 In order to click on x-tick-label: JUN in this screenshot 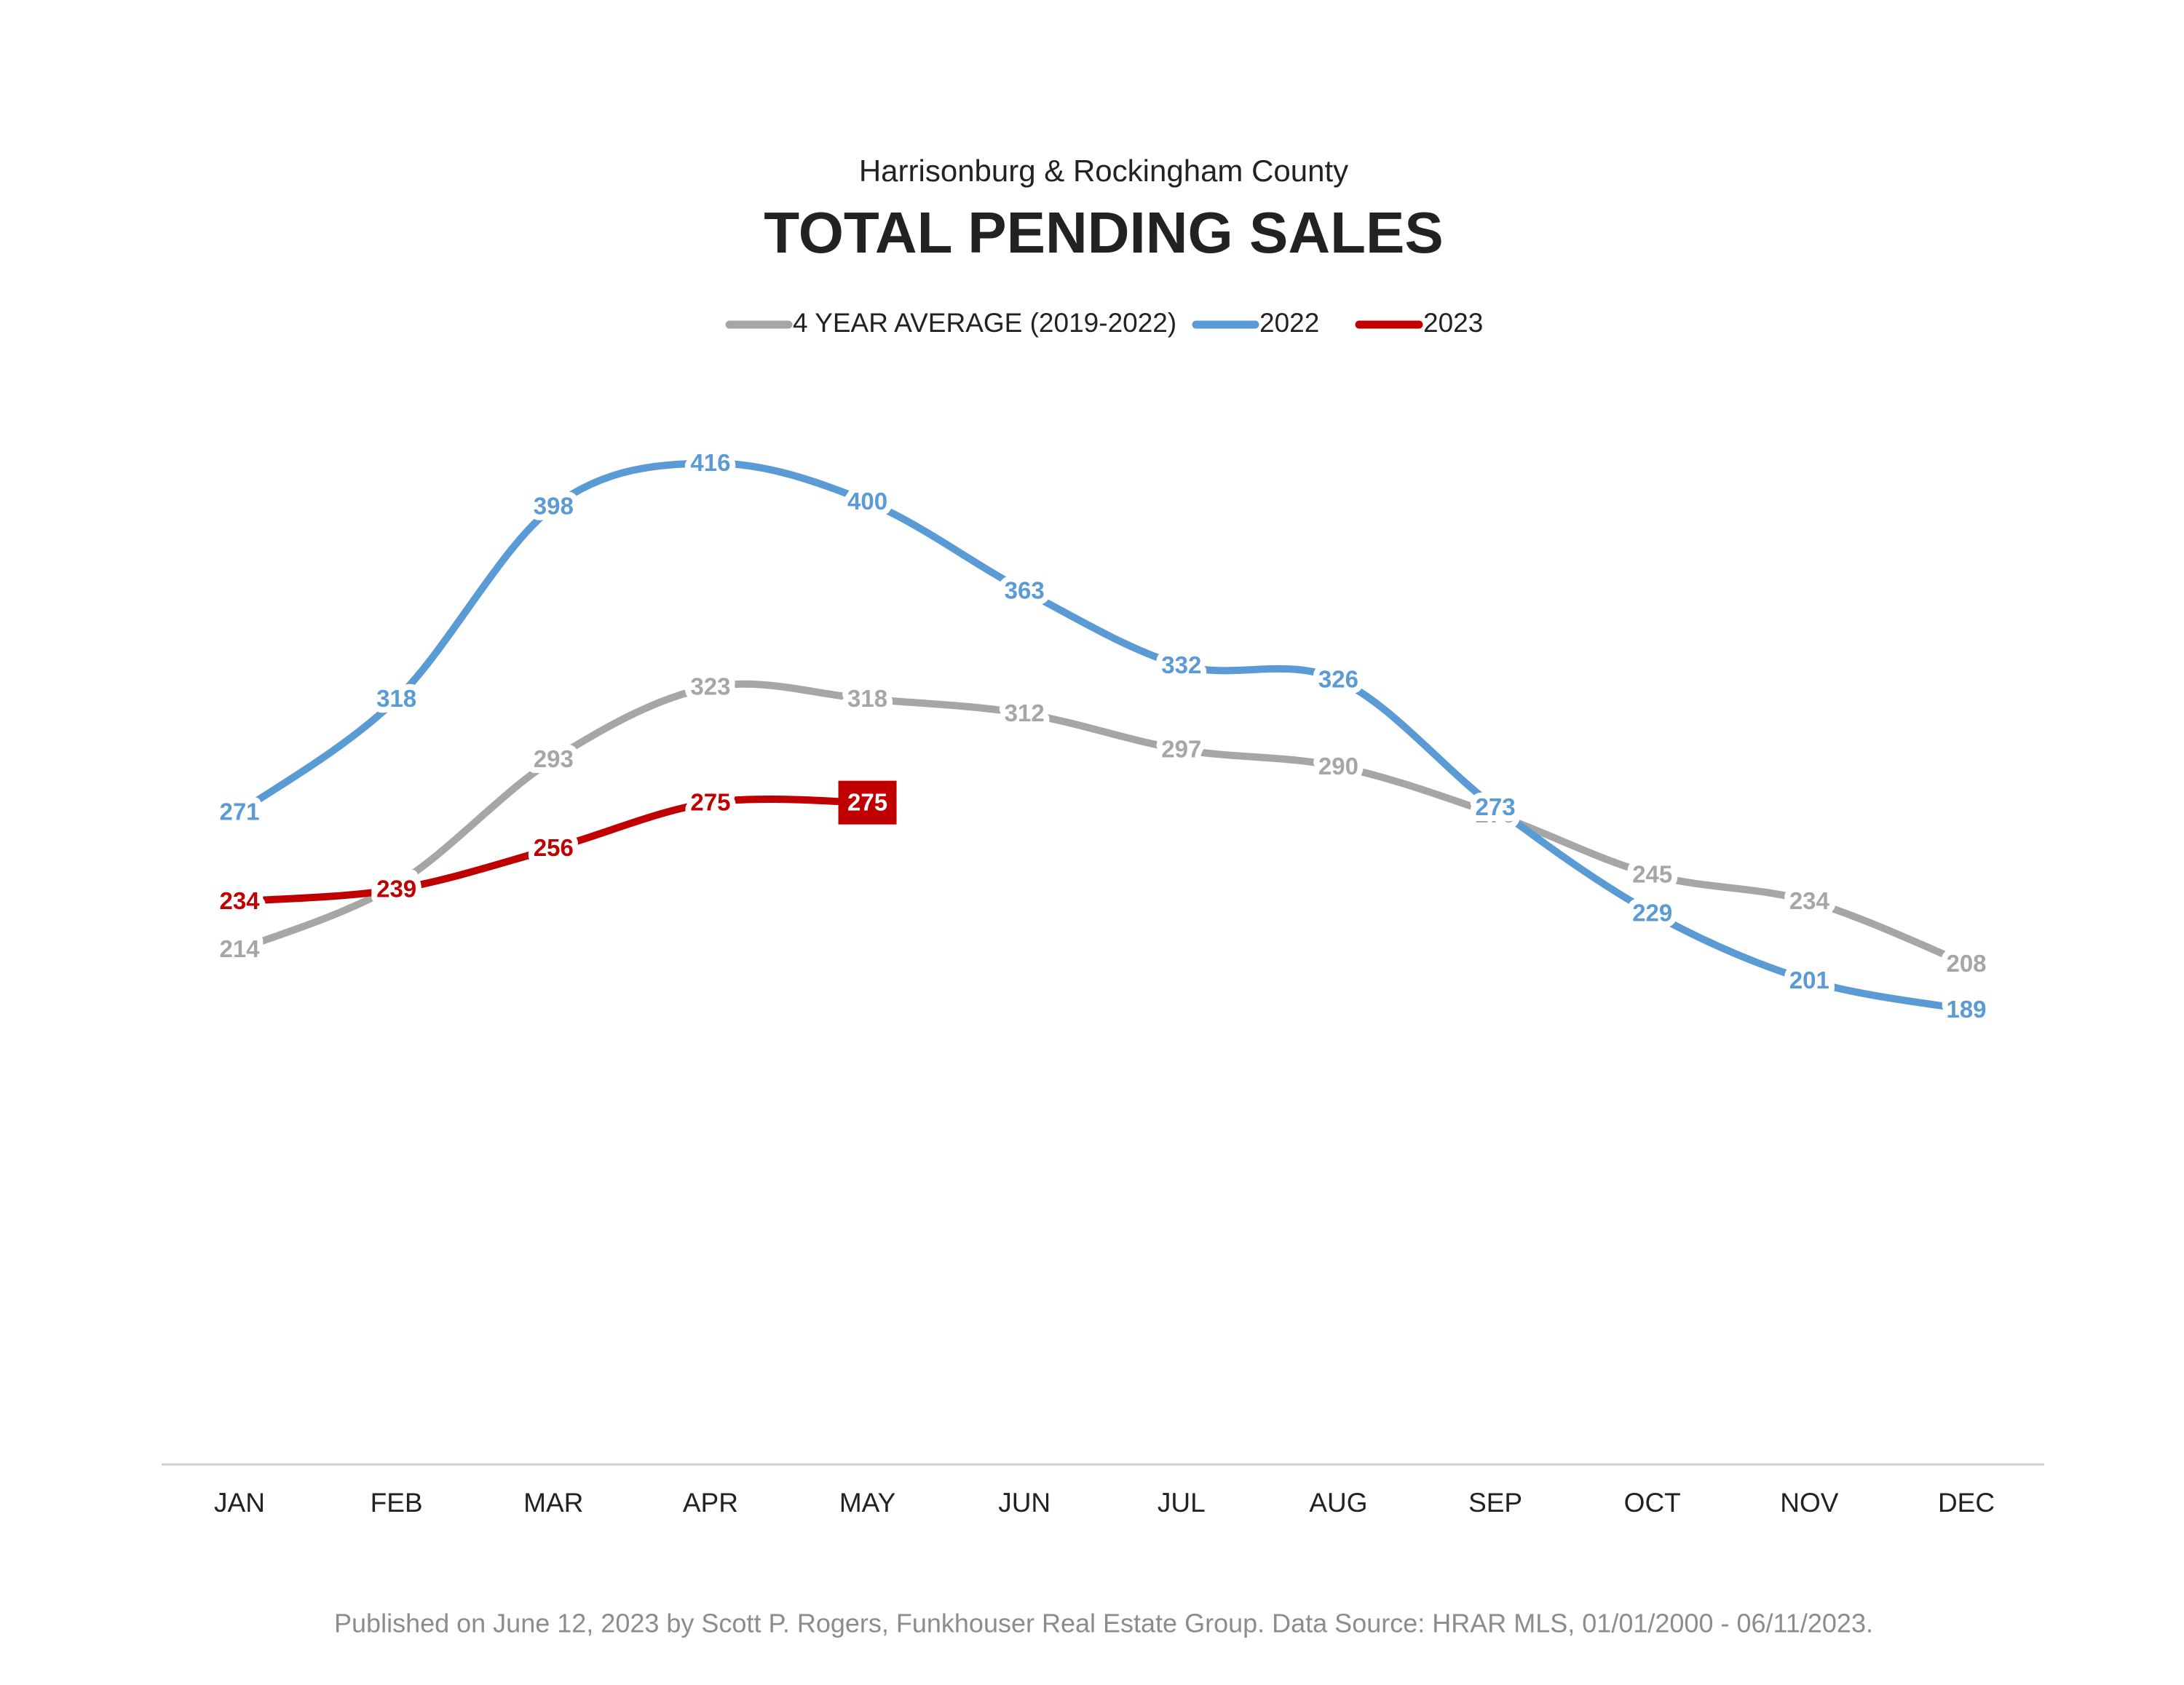, I will do `click(1024, 1503)`.